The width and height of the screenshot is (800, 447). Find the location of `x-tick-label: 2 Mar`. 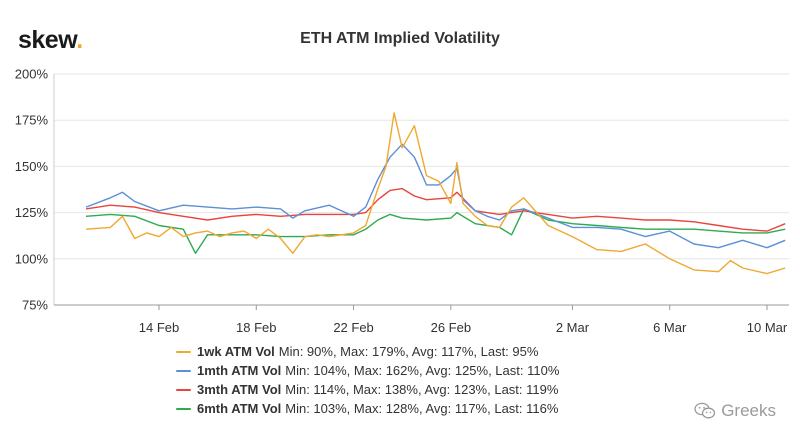

x-tick-label: 2 Mar is located at coordinates (573, 327).